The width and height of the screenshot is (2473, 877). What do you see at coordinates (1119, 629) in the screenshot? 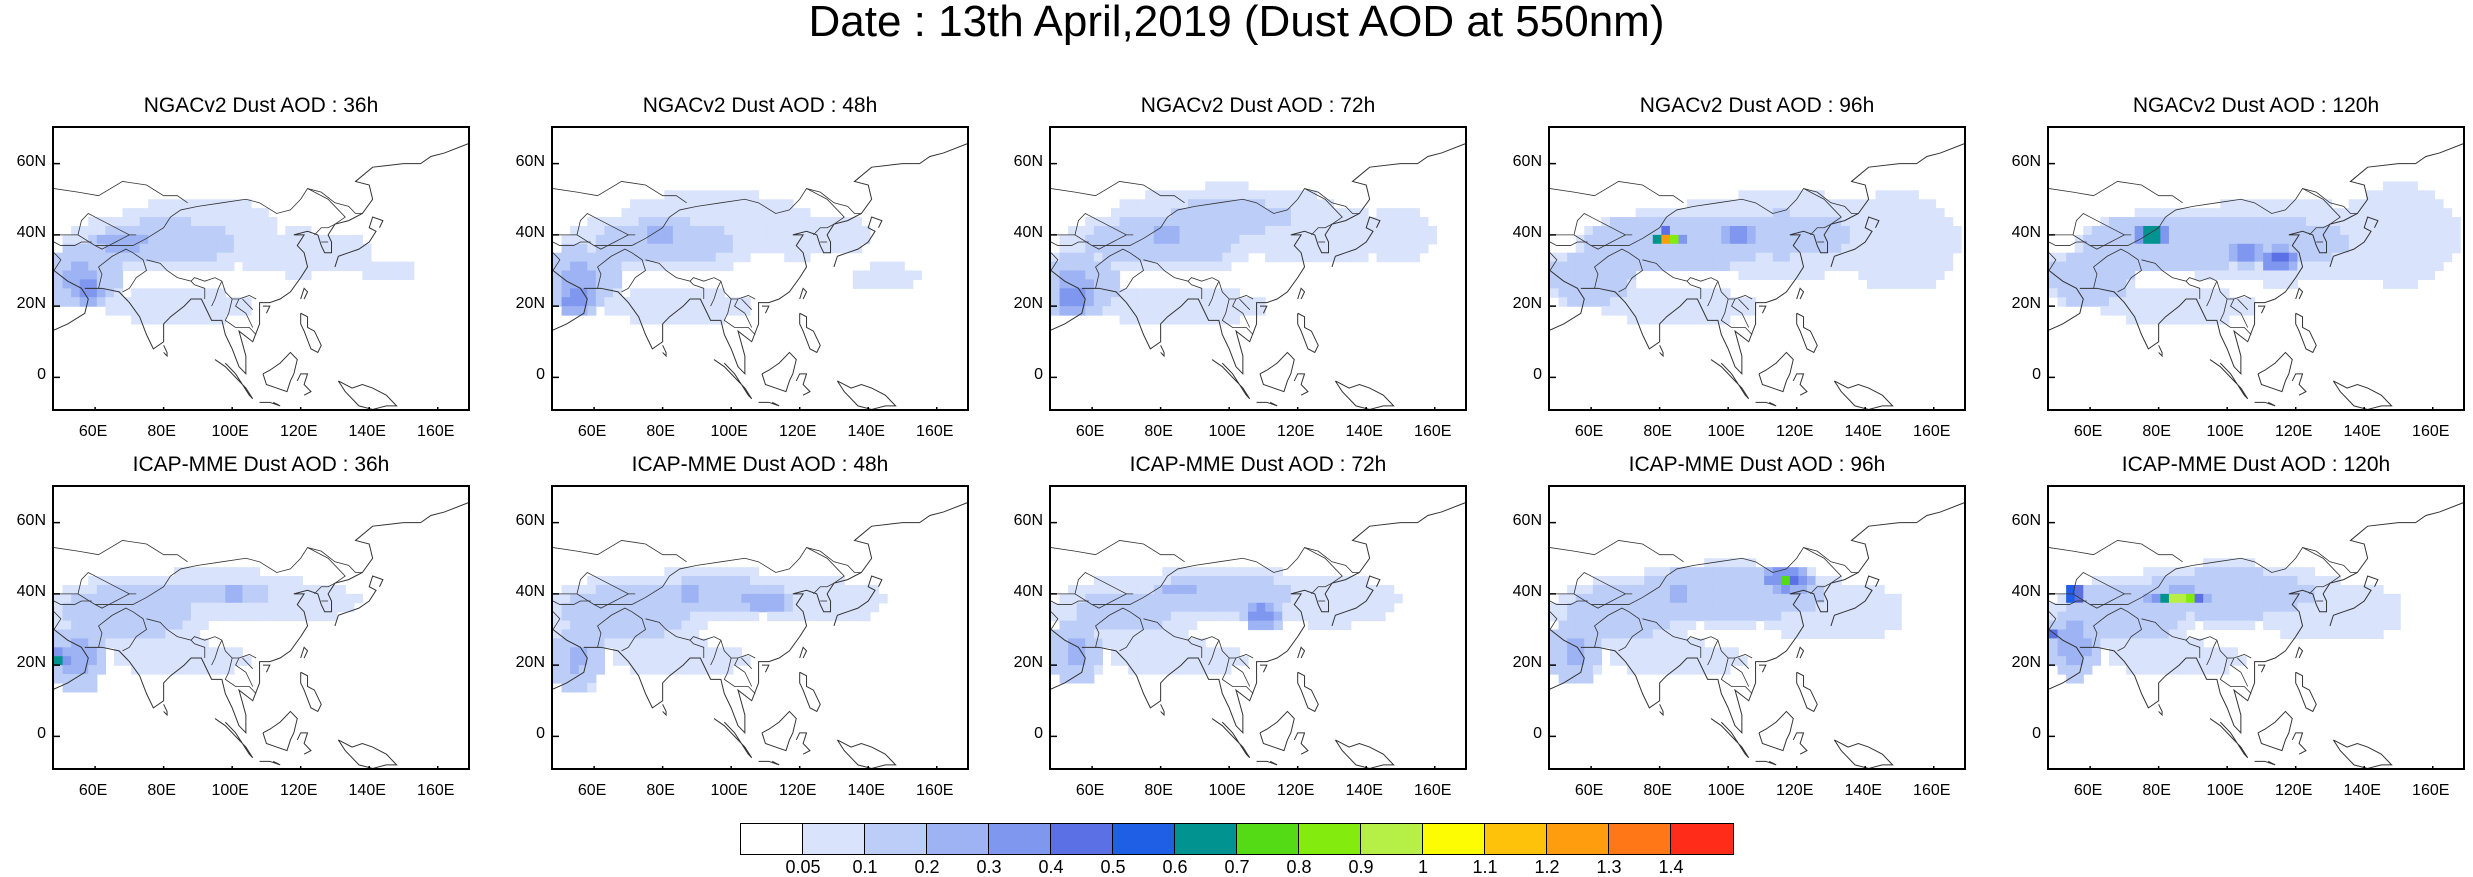
I see `country-border` at bounding box center [1119, 629].